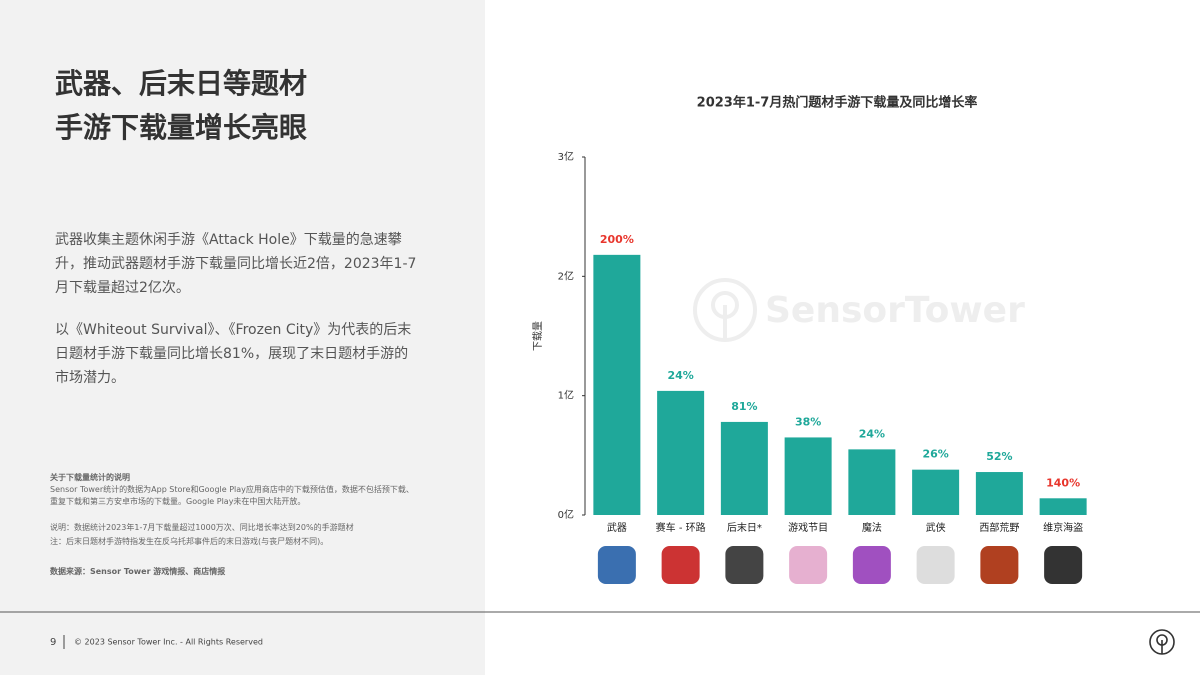 The image size is (1200, 675). Describe the element at coordinates (895, 310) in the screenshot. I see `watermark: SensorTower` at that location.